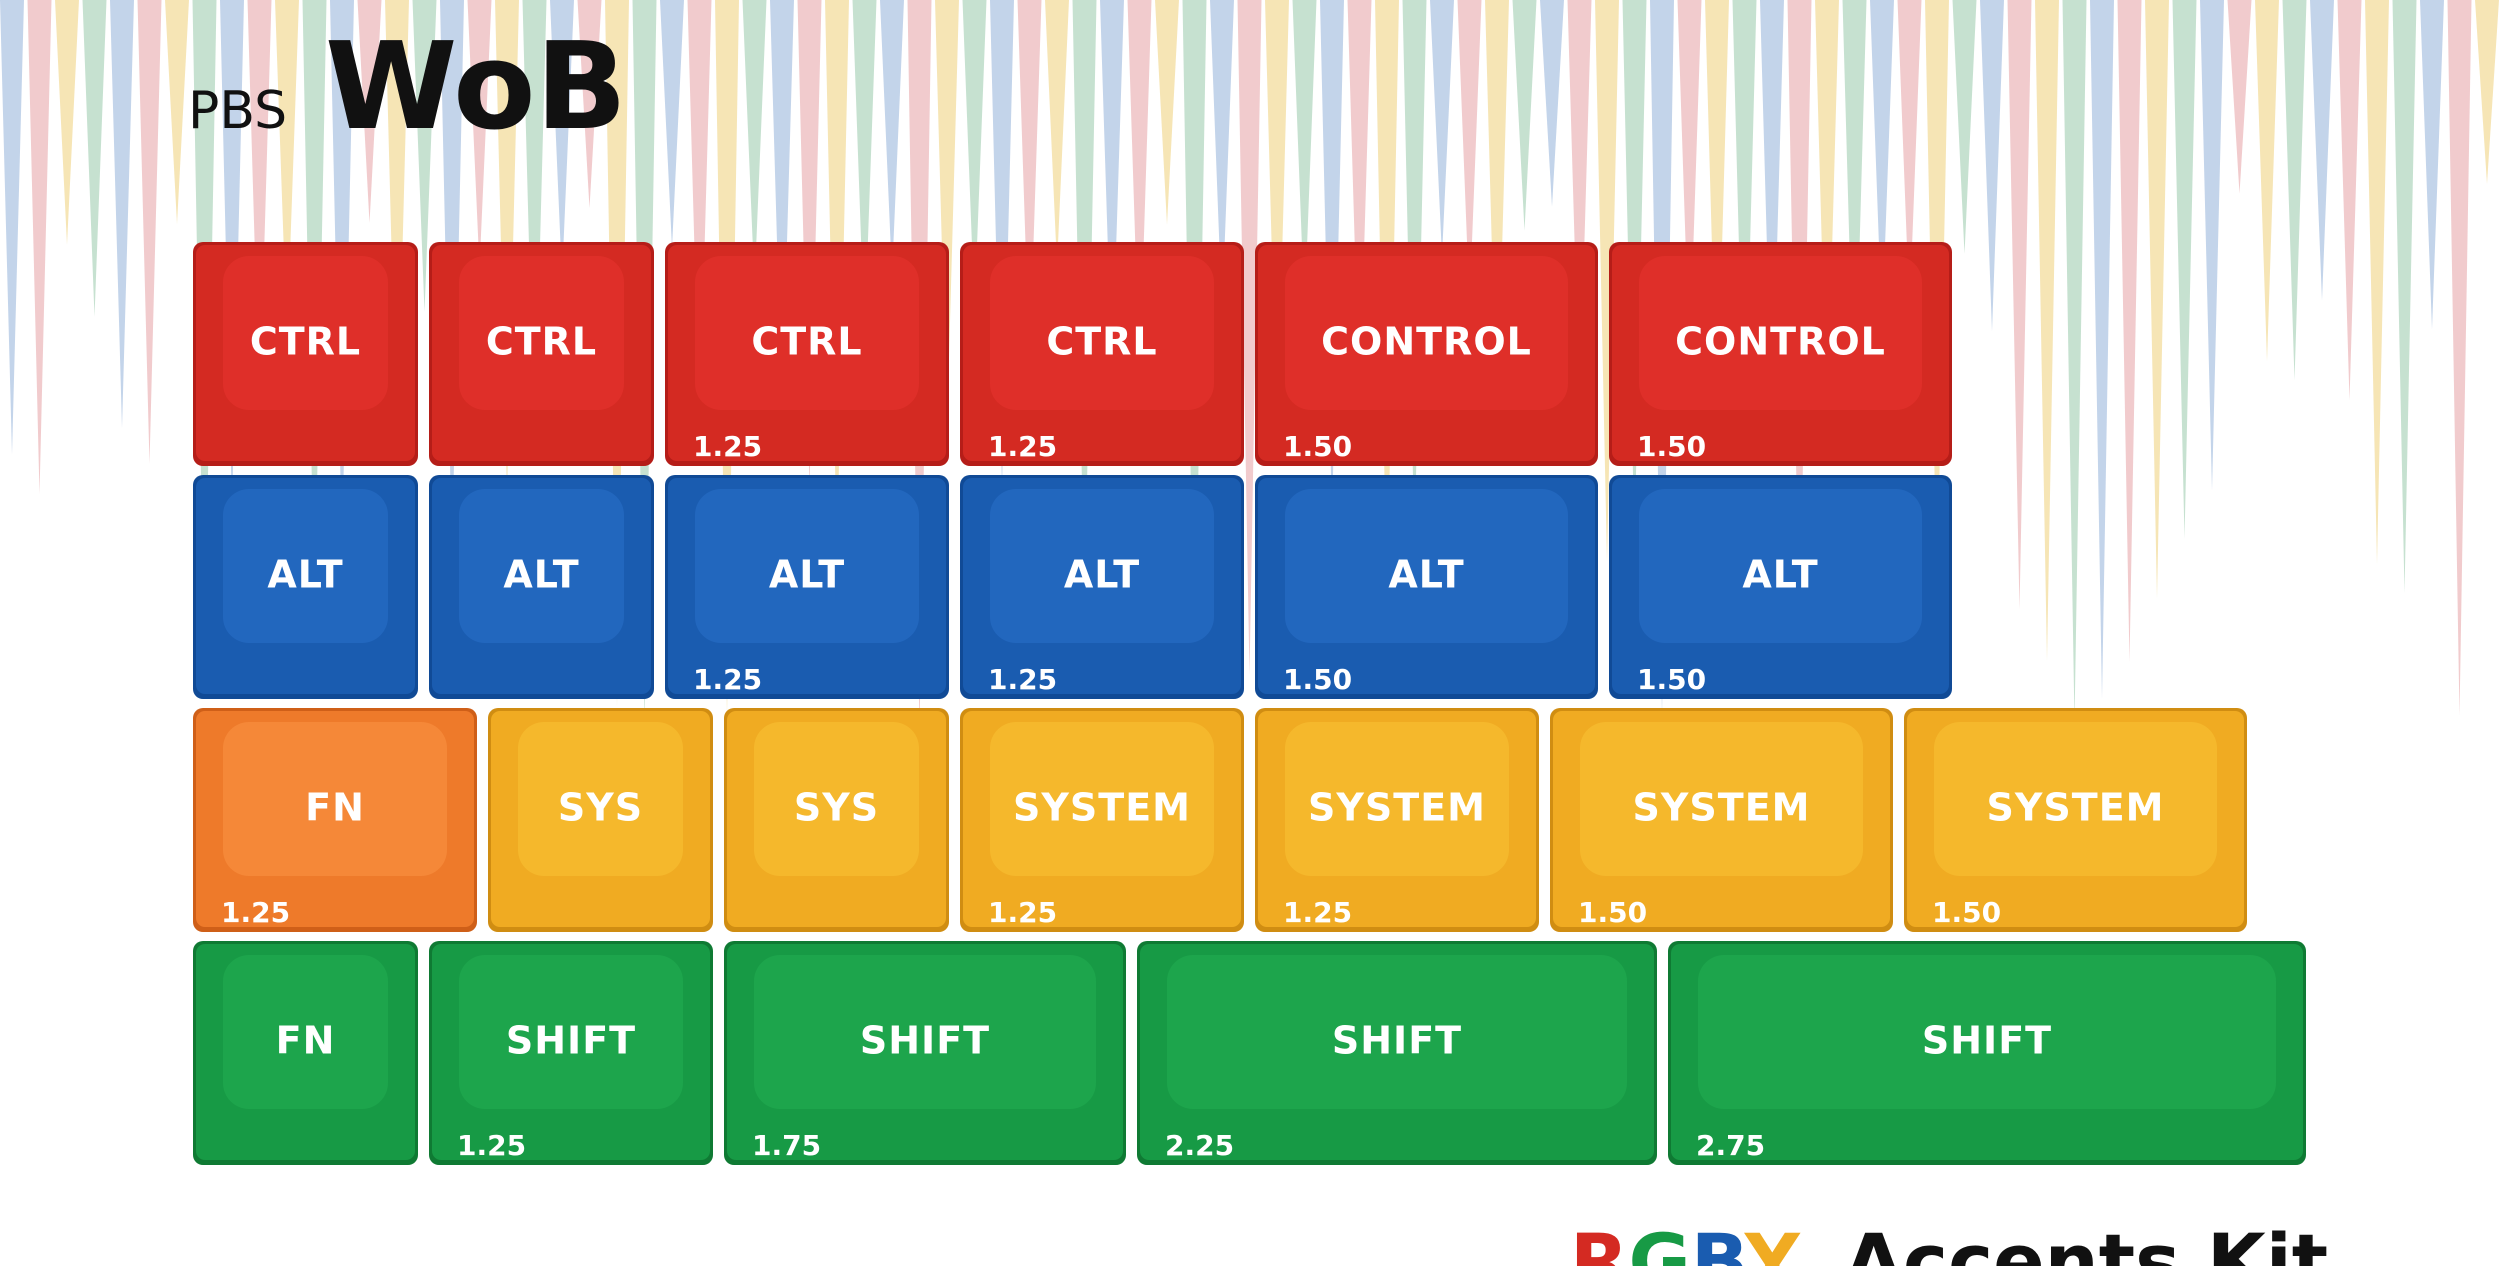 The width and height of the screenshot is (2500, 1266). I want to click on key-label: FN, so click(335, 808).